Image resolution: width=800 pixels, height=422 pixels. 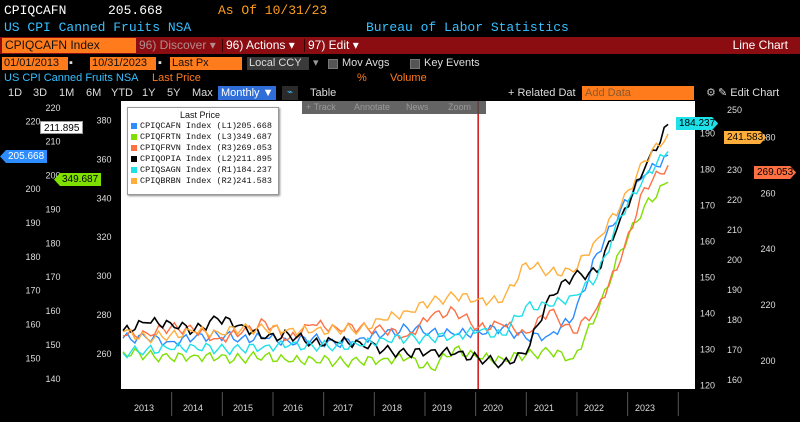 I want to click on legend-item: CPIQFRTN Index (L3) 349.687, so click(x=203, y=137).